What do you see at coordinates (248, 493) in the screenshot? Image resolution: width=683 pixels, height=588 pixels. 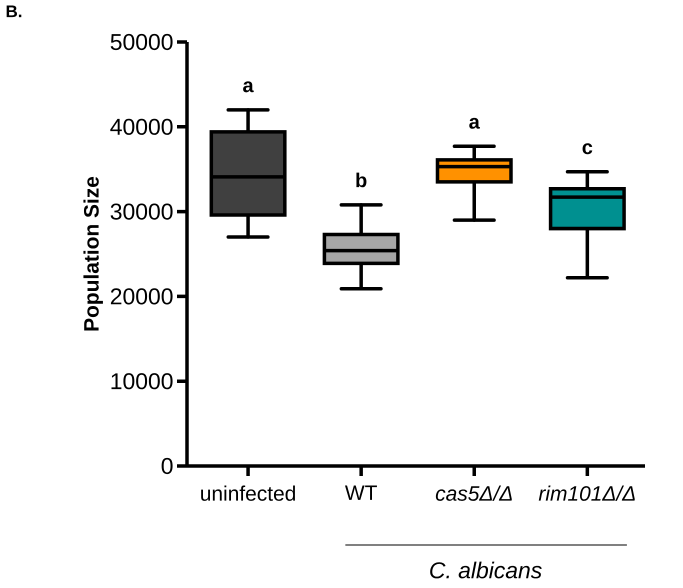 I see `x-tick-label: uninfected` at bounding box center [248, 493].